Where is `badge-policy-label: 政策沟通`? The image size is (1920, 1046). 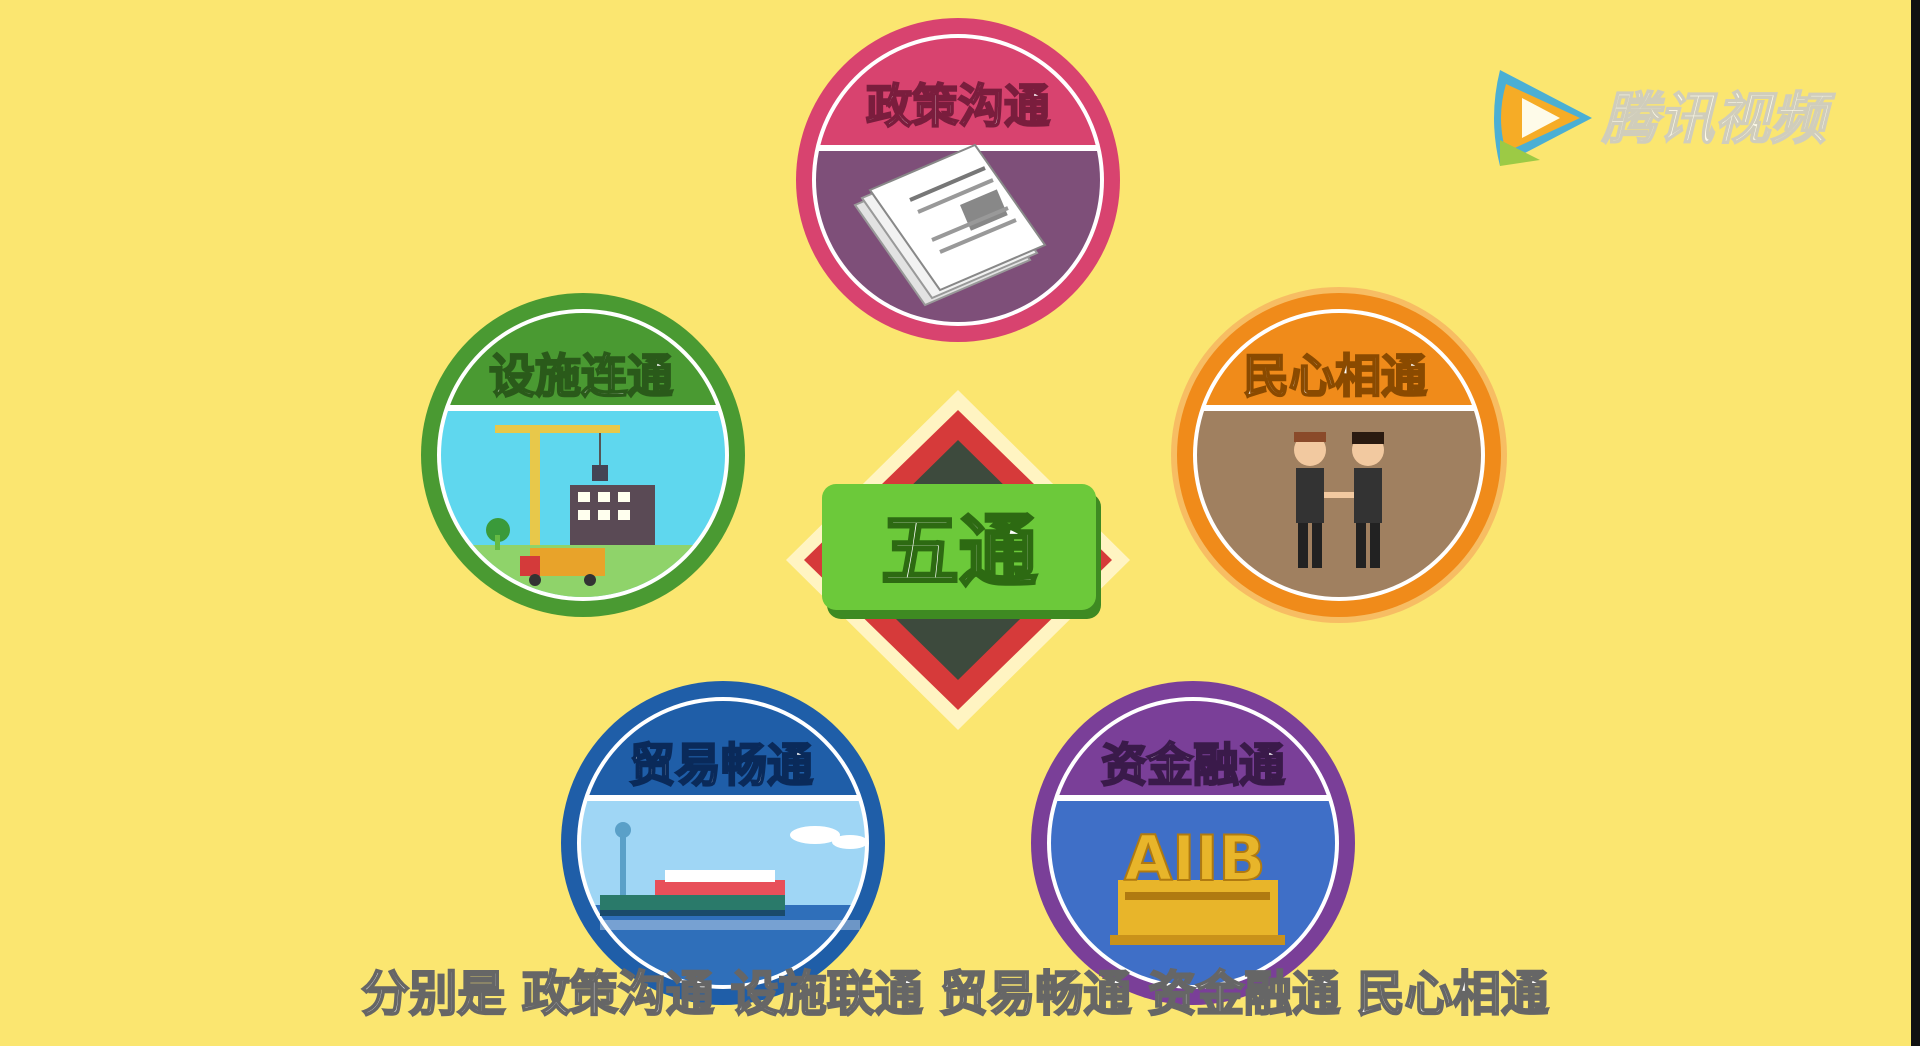 badge-policy-label: 政策沟通 is located at coordinates (958, 106).